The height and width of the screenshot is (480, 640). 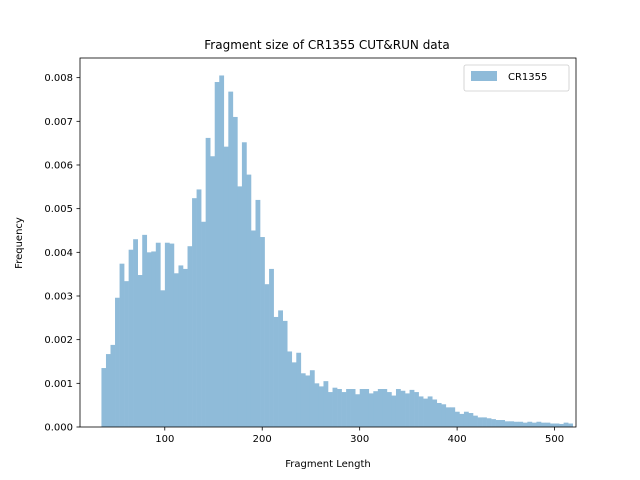 I want to click on y-tick-label: 0.000, so click(x=58, y=428).